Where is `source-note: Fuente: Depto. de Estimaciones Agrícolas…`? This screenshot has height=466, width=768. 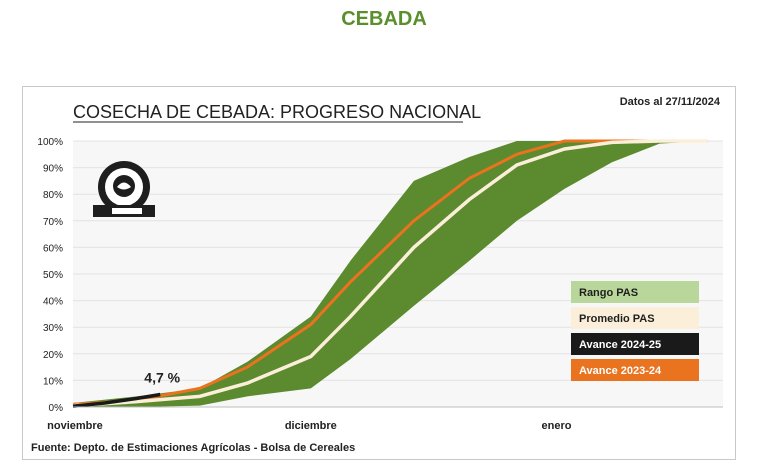 source-note: Fuente: Depto. de Estimaciones Agrícolas… is located at coordinates (193, 448).